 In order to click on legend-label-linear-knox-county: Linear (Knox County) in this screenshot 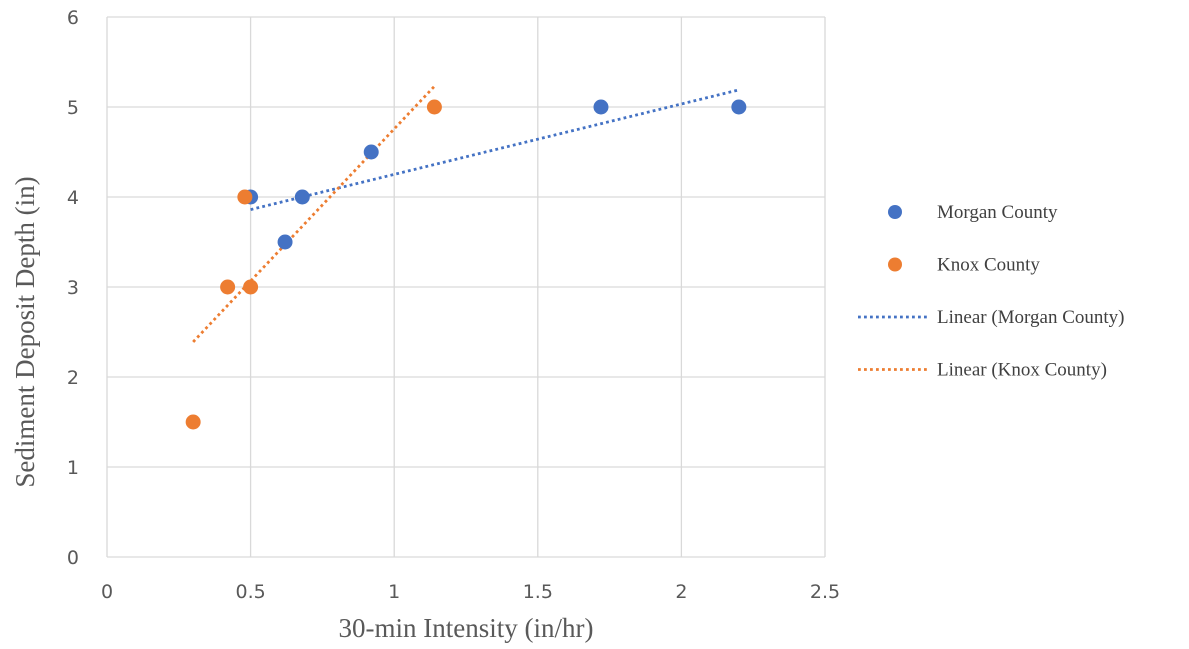, I will do `click(1022, 370)`.